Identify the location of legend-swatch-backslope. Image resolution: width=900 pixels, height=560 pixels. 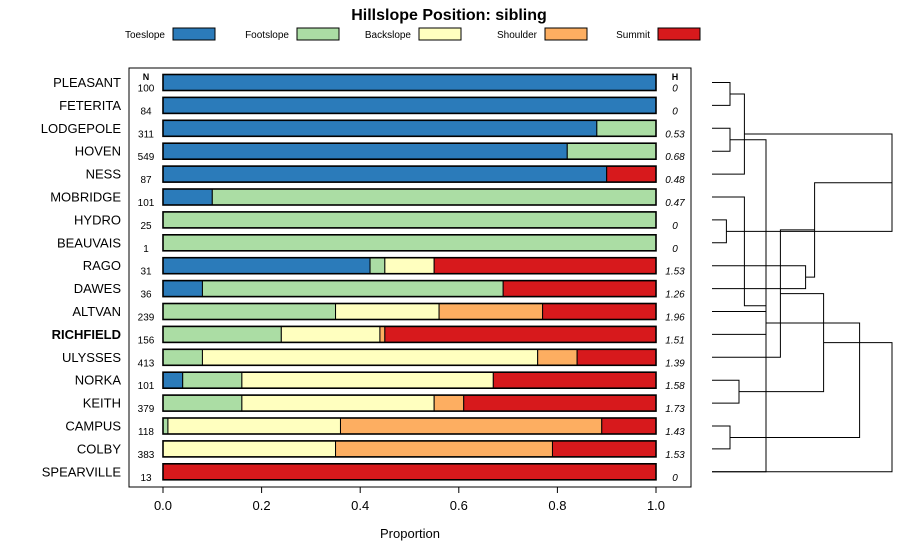
(440, 34).